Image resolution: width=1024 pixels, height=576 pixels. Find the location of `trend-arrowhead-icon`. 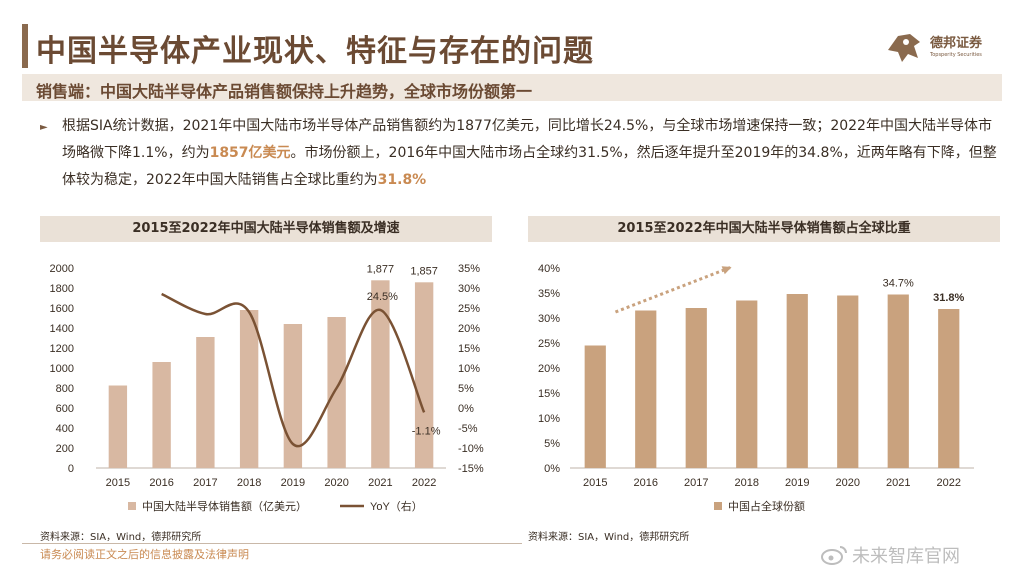

trend-arrowhead-icon is located at coordinates (726, 270).